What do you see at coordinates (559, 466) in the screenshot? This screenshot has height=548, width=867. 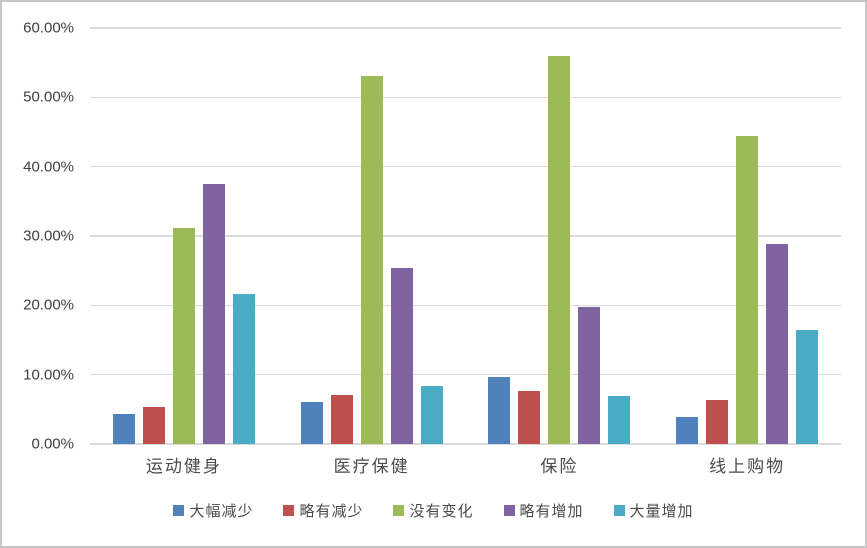 I see `x-category-label: 保险` at bounding box center [559, 466].